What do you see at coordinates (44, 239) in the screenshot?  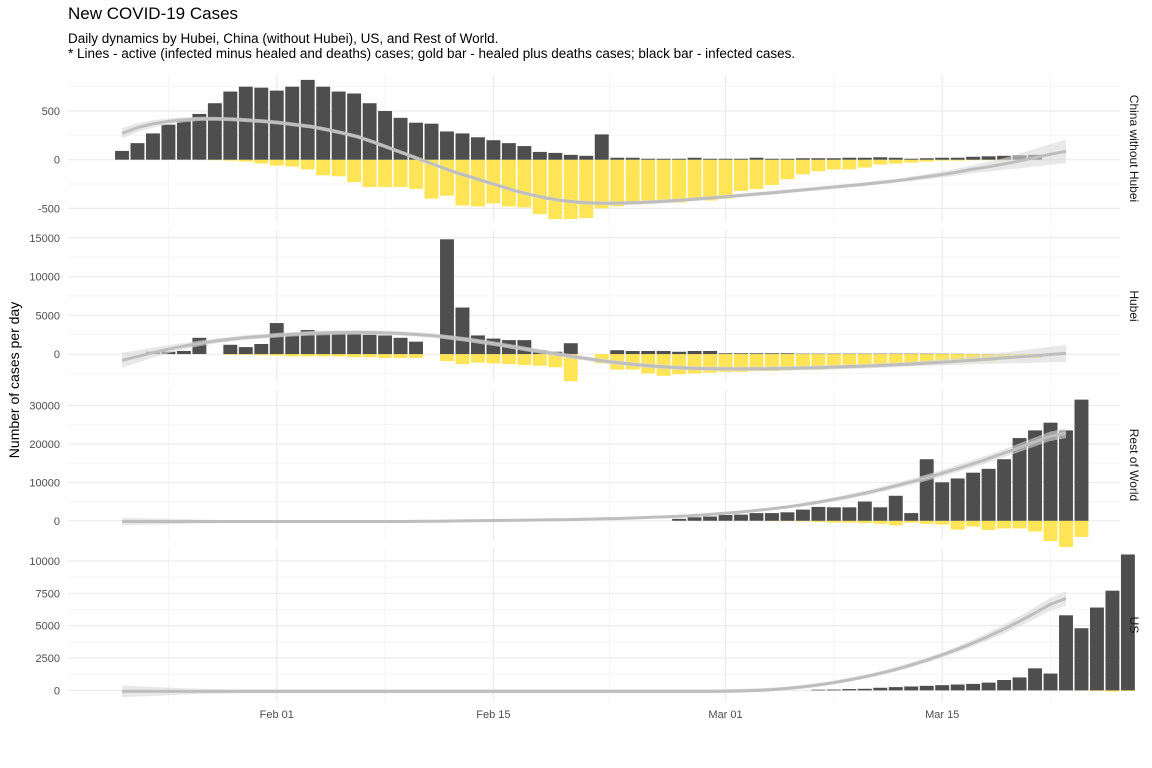 I see `y-tick-label: 15000` at bounding box center [44, 239].